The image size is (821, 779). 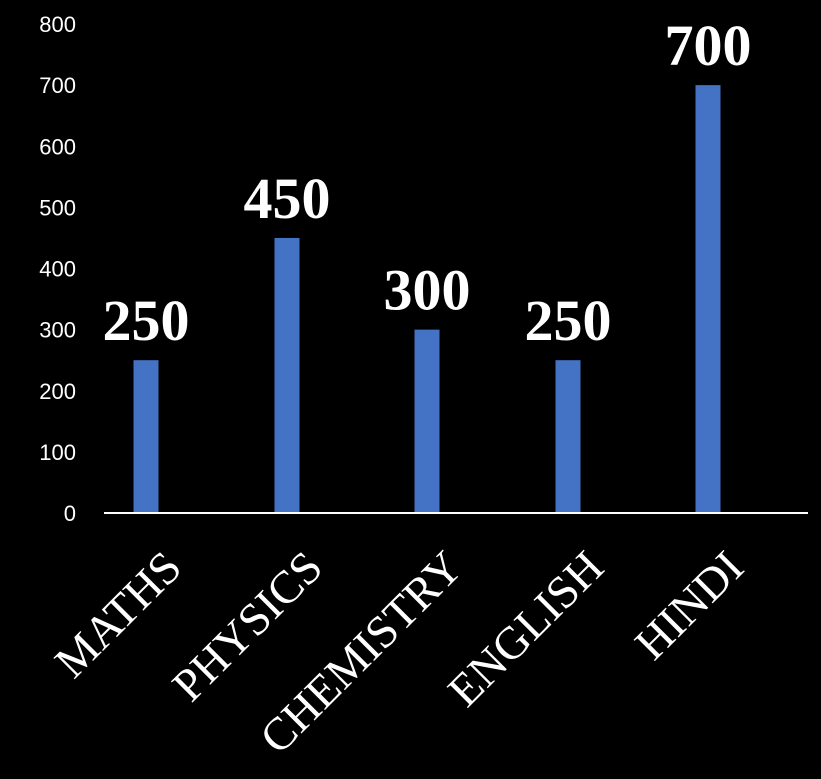 What do you see at coordinates (57, 146) in the screenshot?
I see `y-tick-label: 600` at bounding box center [57, 146].